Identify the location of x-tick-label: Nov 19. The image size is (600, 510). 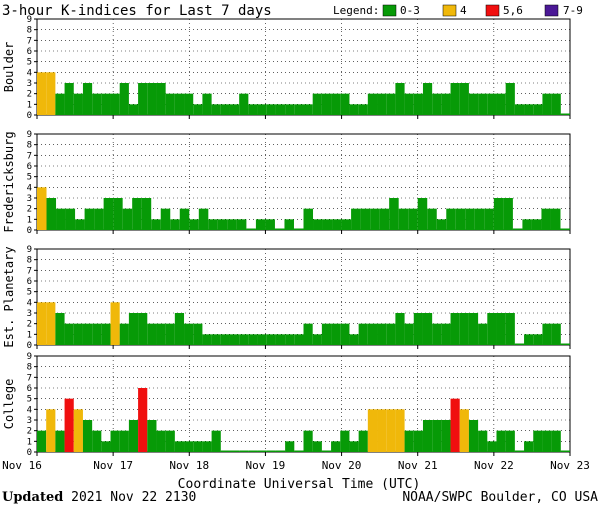
(266, 465).